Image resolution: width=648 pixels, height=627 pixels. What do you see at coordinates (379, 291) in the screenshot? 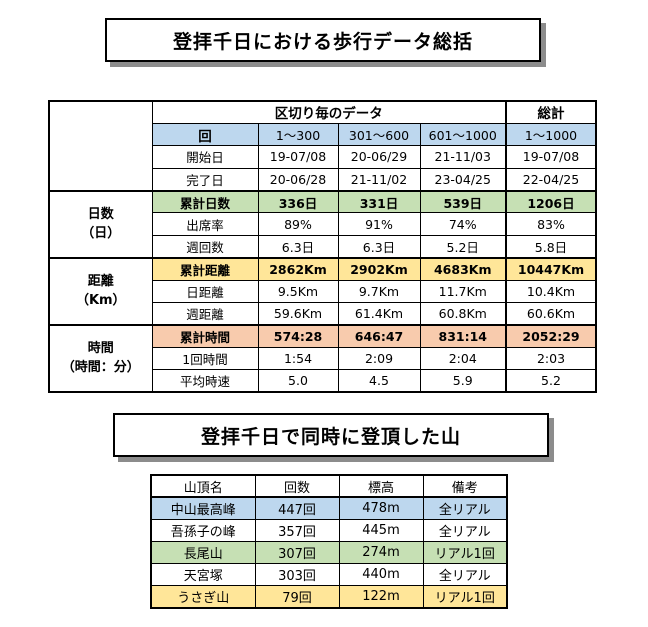
I see `cell: 9.7Km` at bounding box center [379, 291].